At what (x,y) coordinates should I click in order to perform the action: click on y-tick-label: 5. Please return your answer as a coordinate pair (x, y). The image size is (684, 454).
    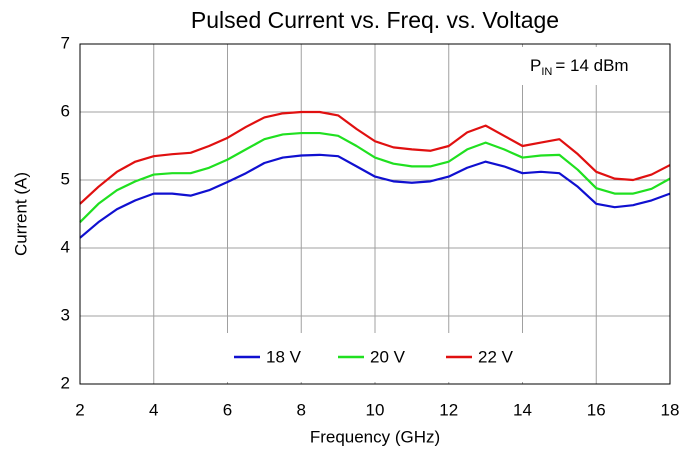
    Looking at the image, I should click on (65, 178).